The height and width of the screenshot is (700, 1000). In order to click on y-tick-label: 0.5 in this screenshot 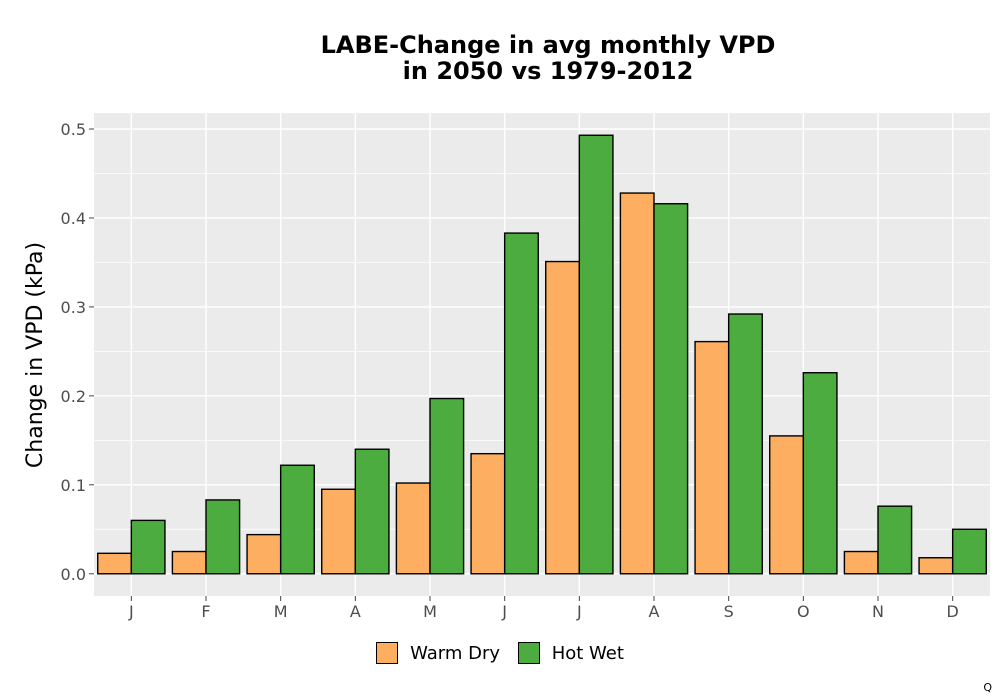, I will do `click(73, 129)`.